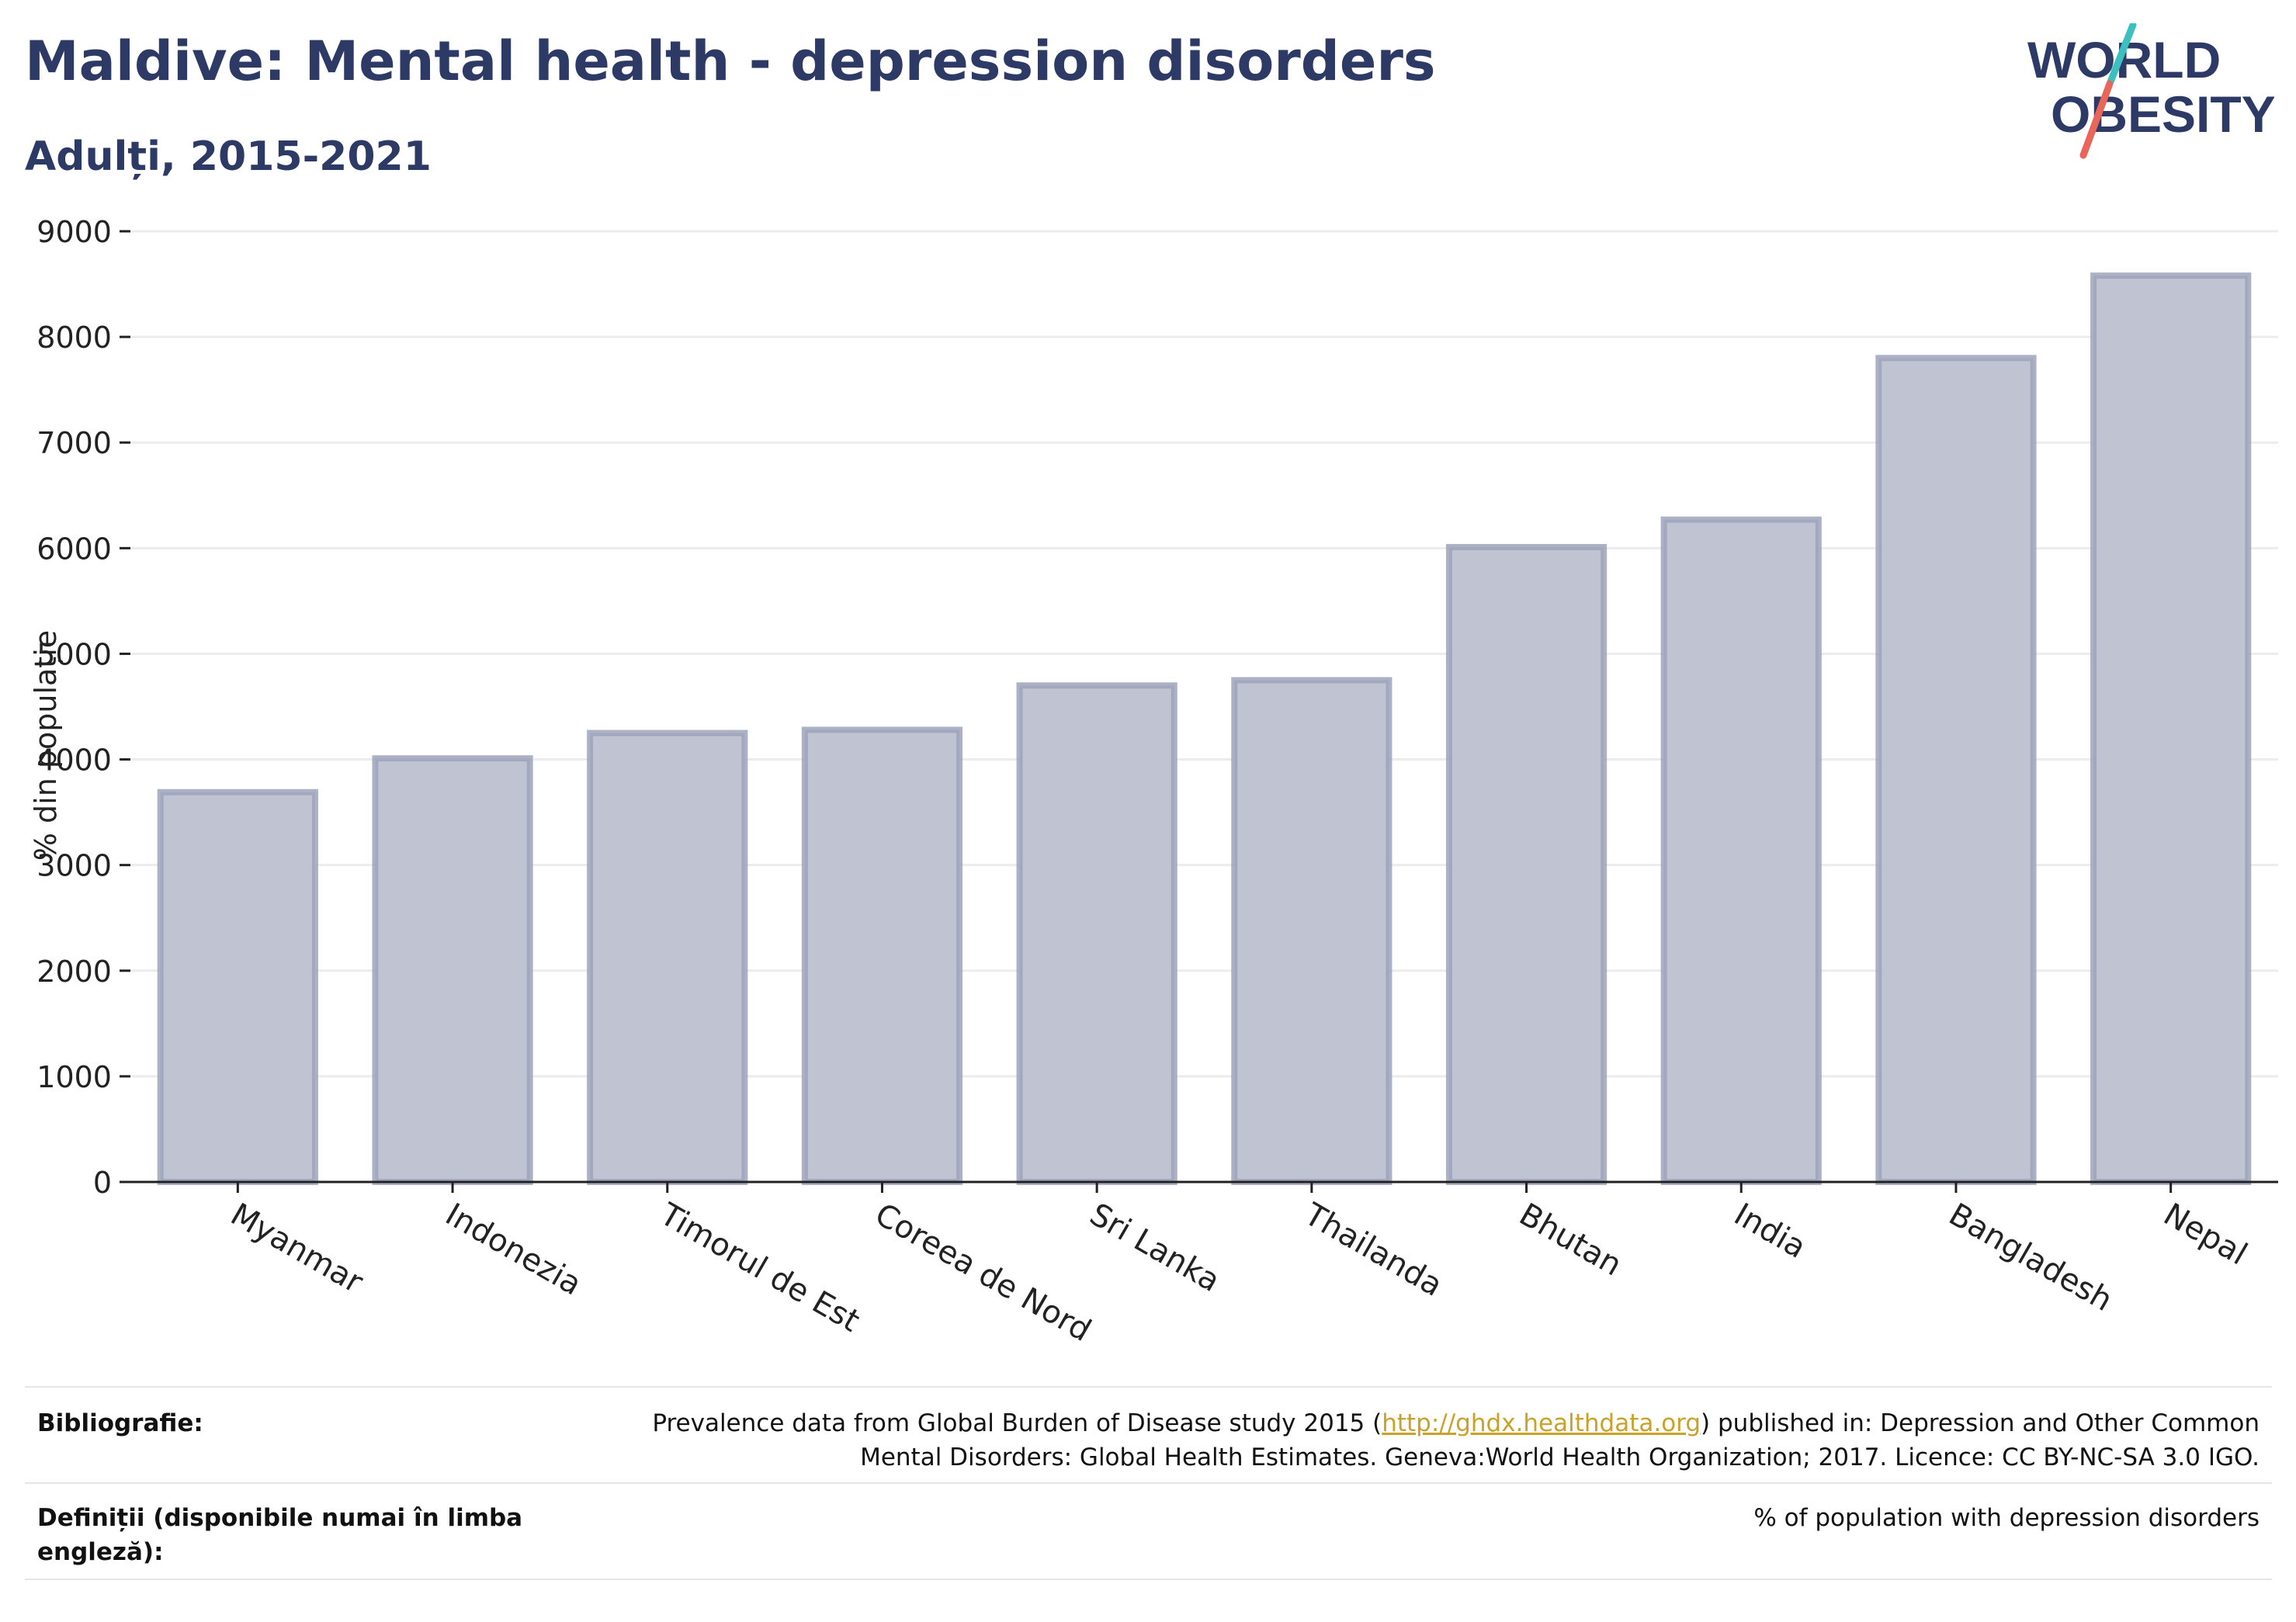  What do you see at coordinates (1526, 864) in the screenshot?
I see `bar-bhutan` at bounding box center [1526, 864].